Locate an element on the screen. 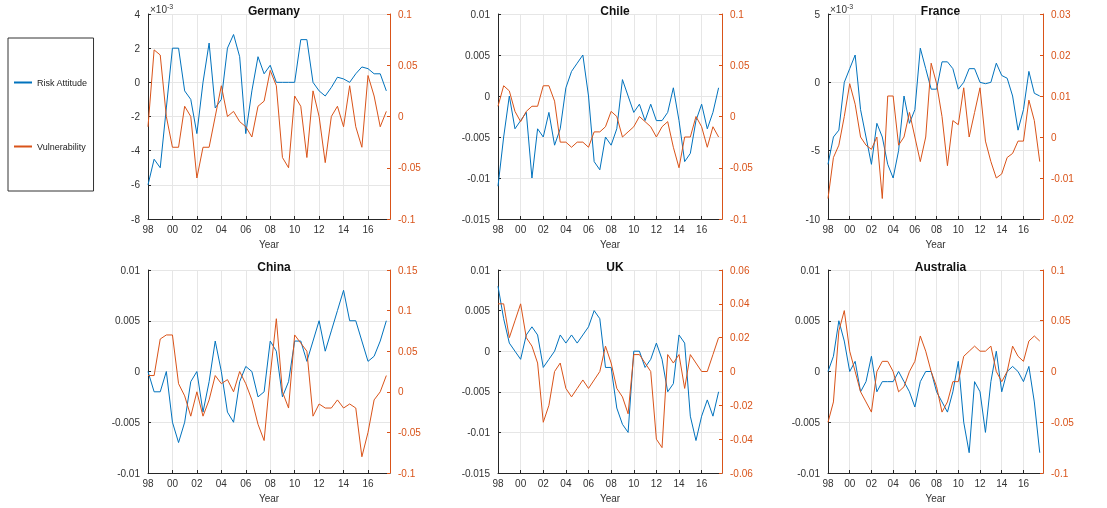 The width and height of the screenshot is (1107, 508). chart-title: Australia is located at coordinates (940, 267).